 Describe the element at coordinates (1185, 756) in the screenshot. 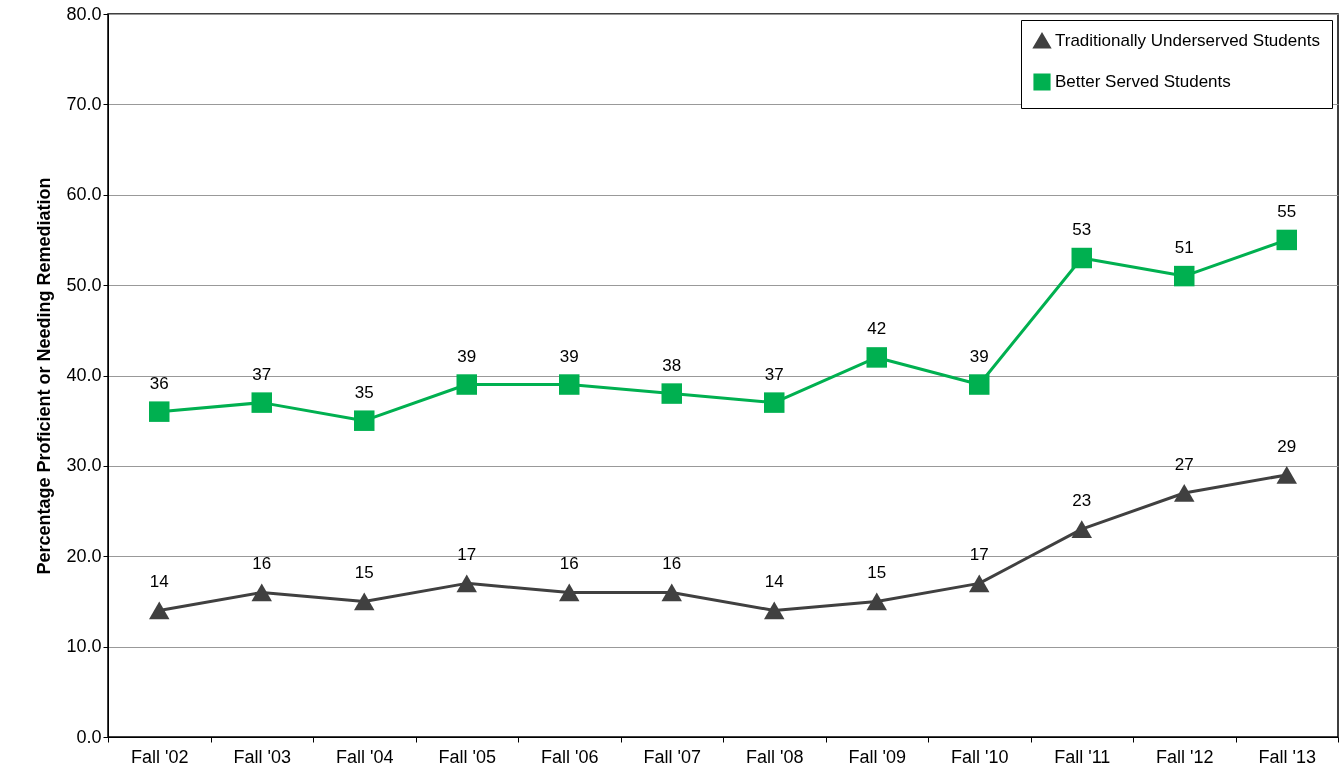

I see `x-tick-label: Fall '12` at that location.